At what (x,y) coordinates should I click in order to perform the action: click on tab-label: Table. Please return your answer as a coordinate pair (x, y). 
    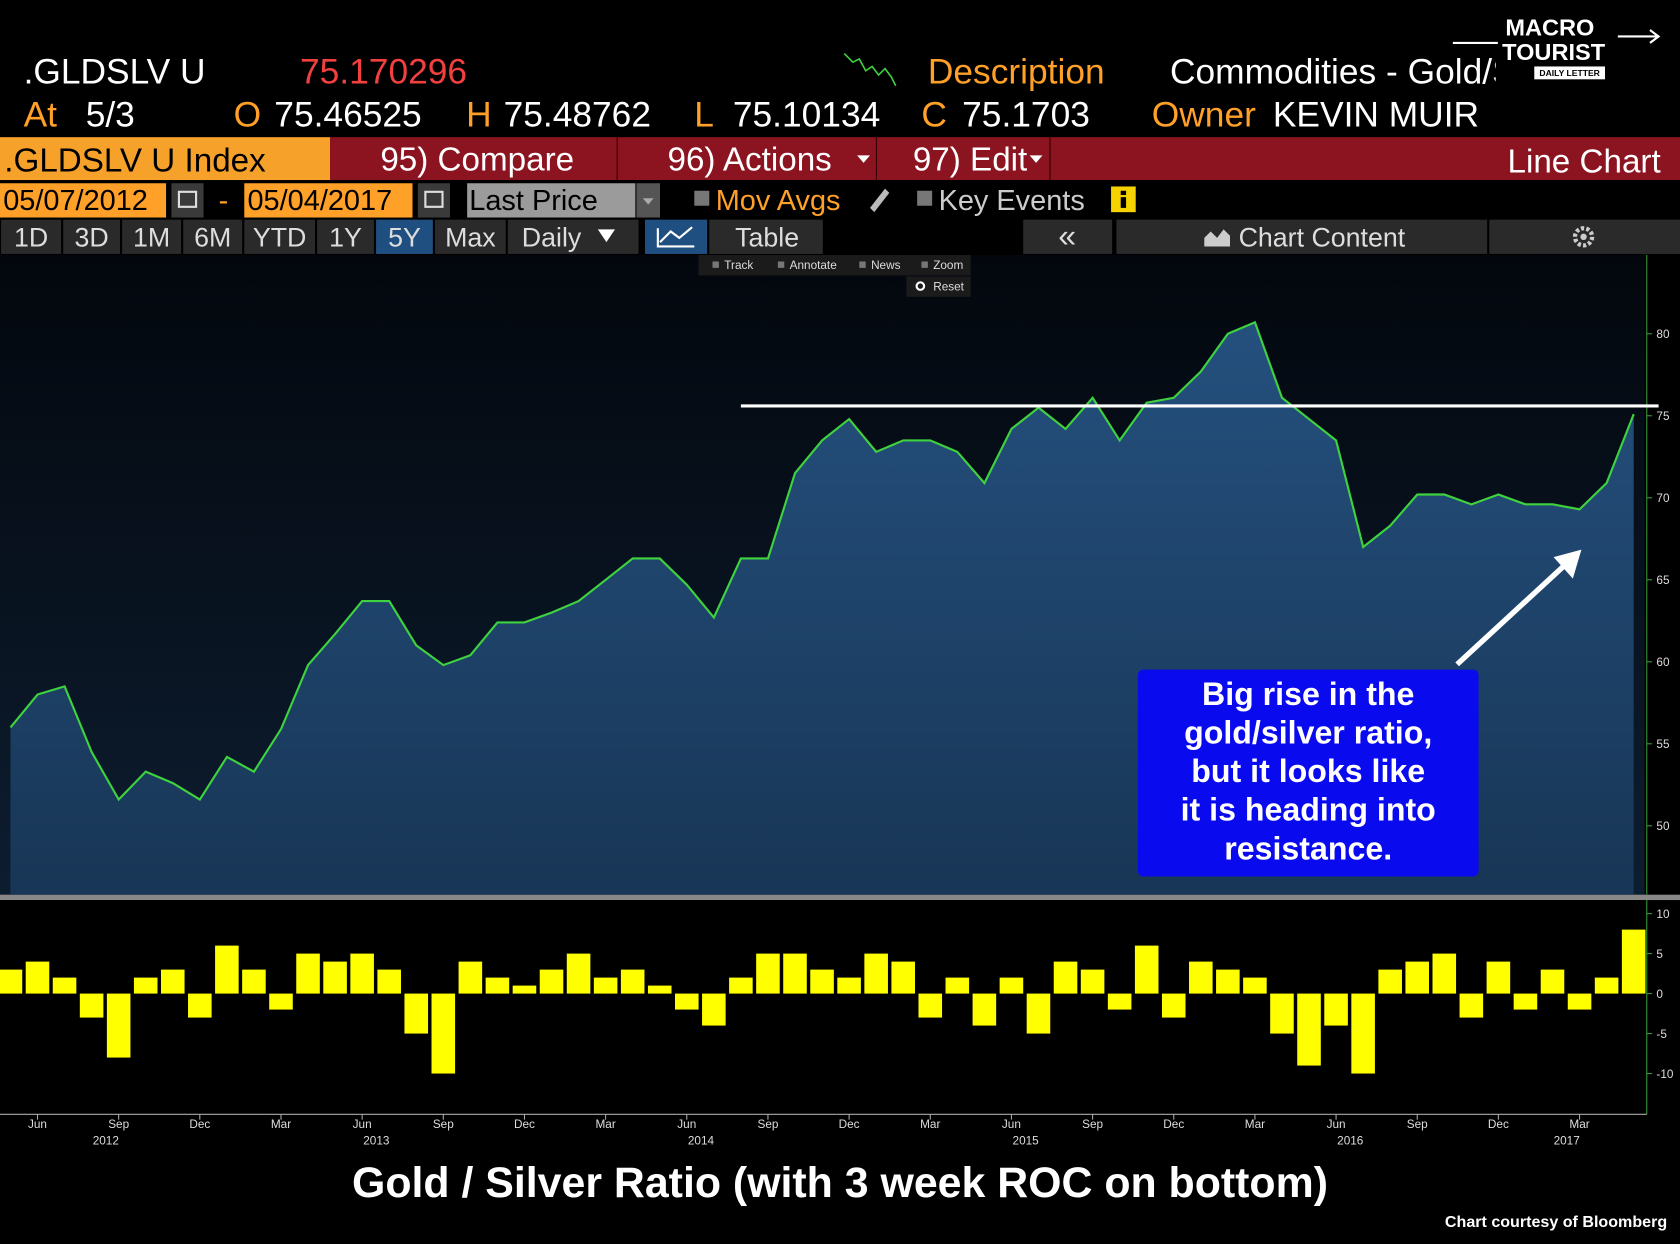
    Looking at the image, I should click on (767, 237).